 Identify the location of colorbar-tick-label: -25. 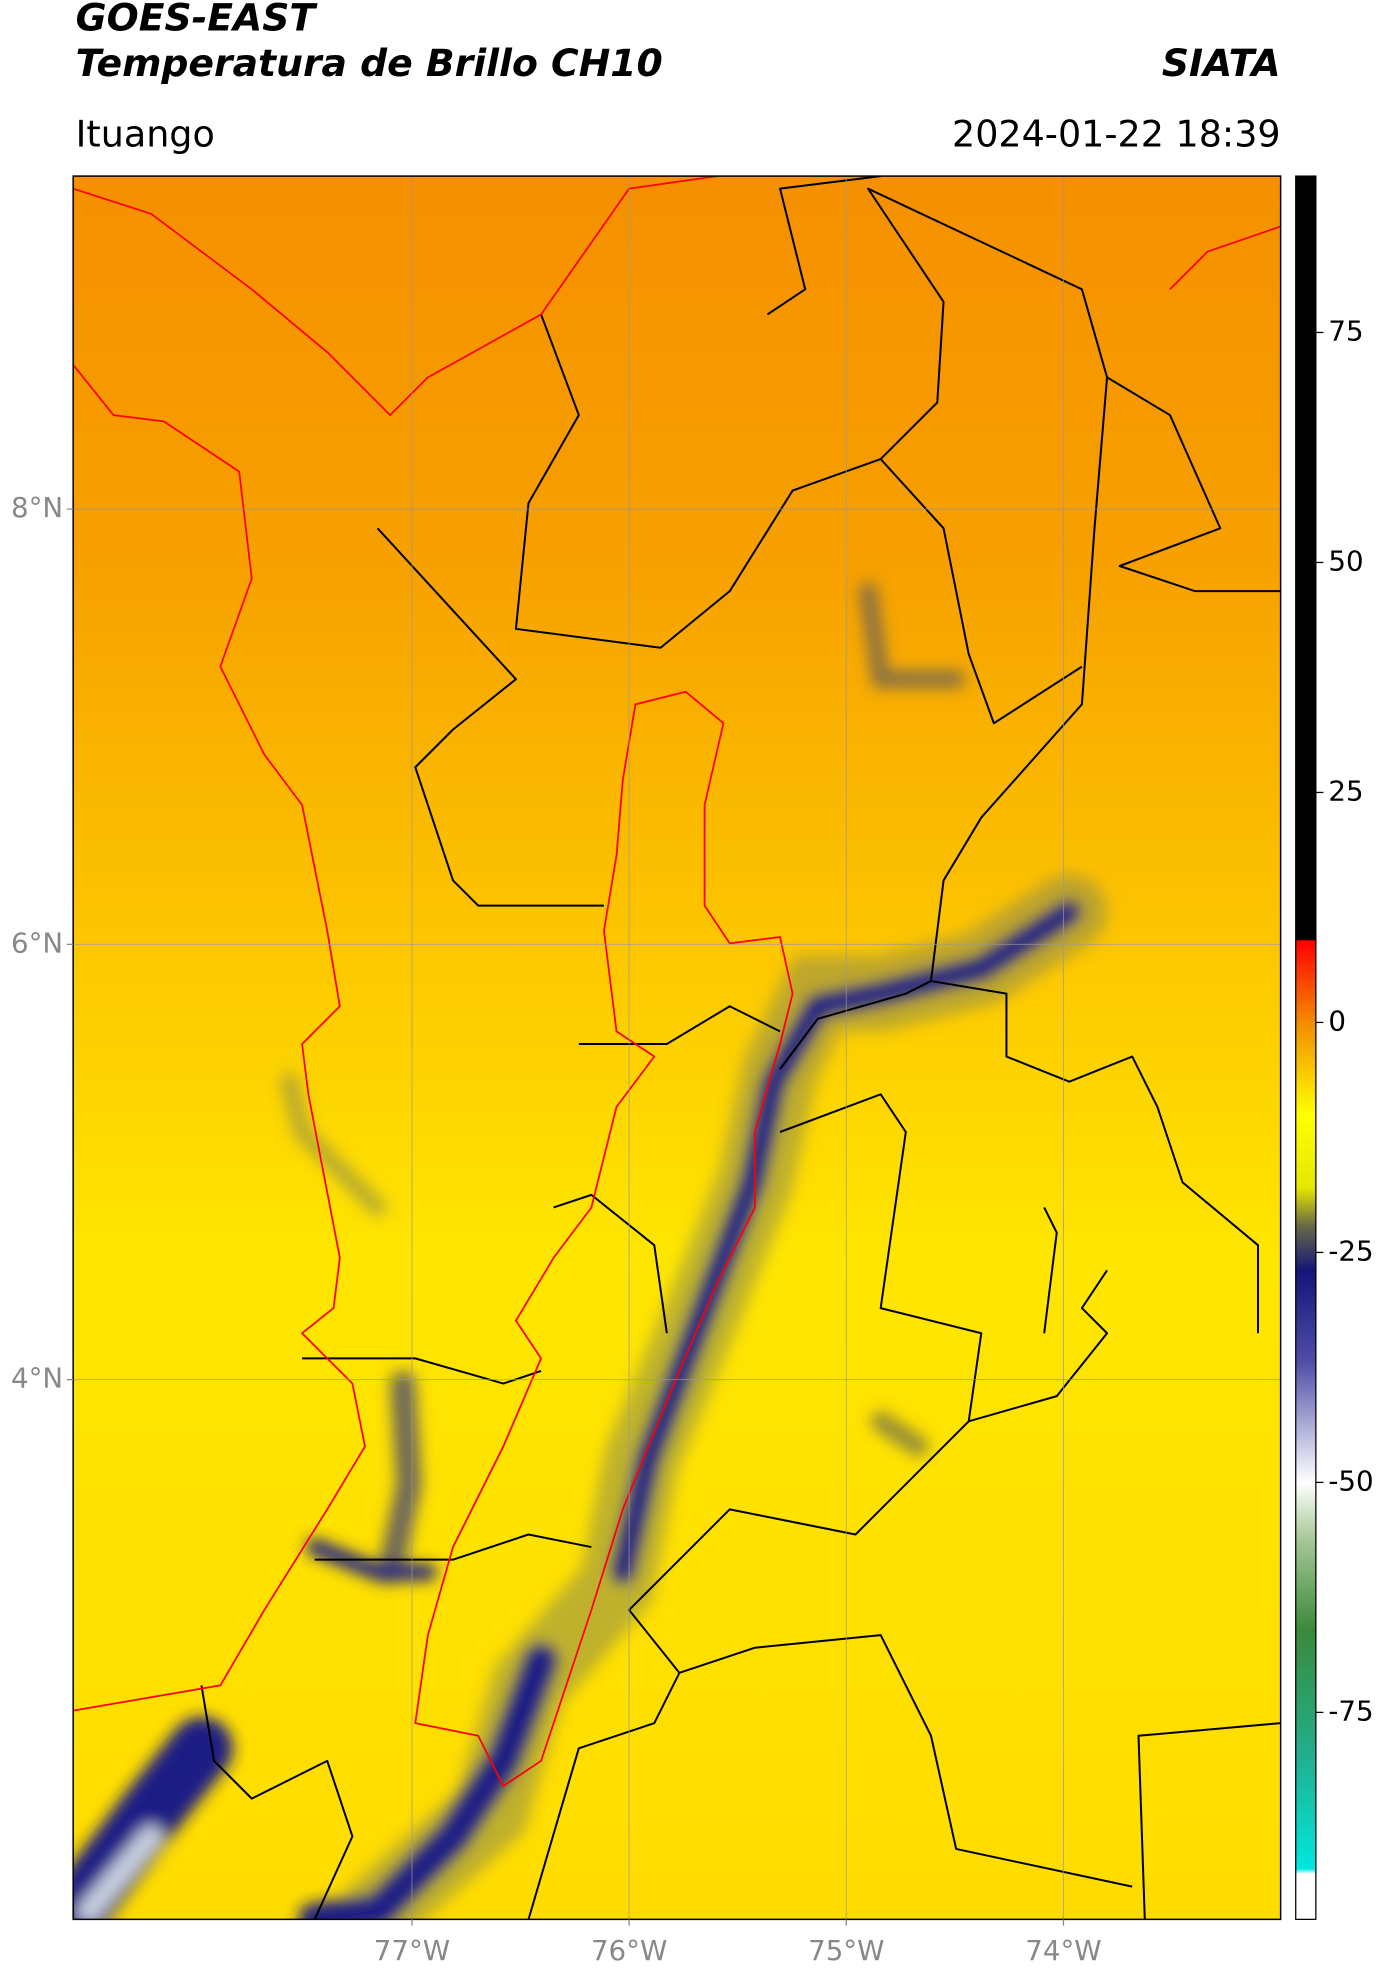
(1350, 1250).